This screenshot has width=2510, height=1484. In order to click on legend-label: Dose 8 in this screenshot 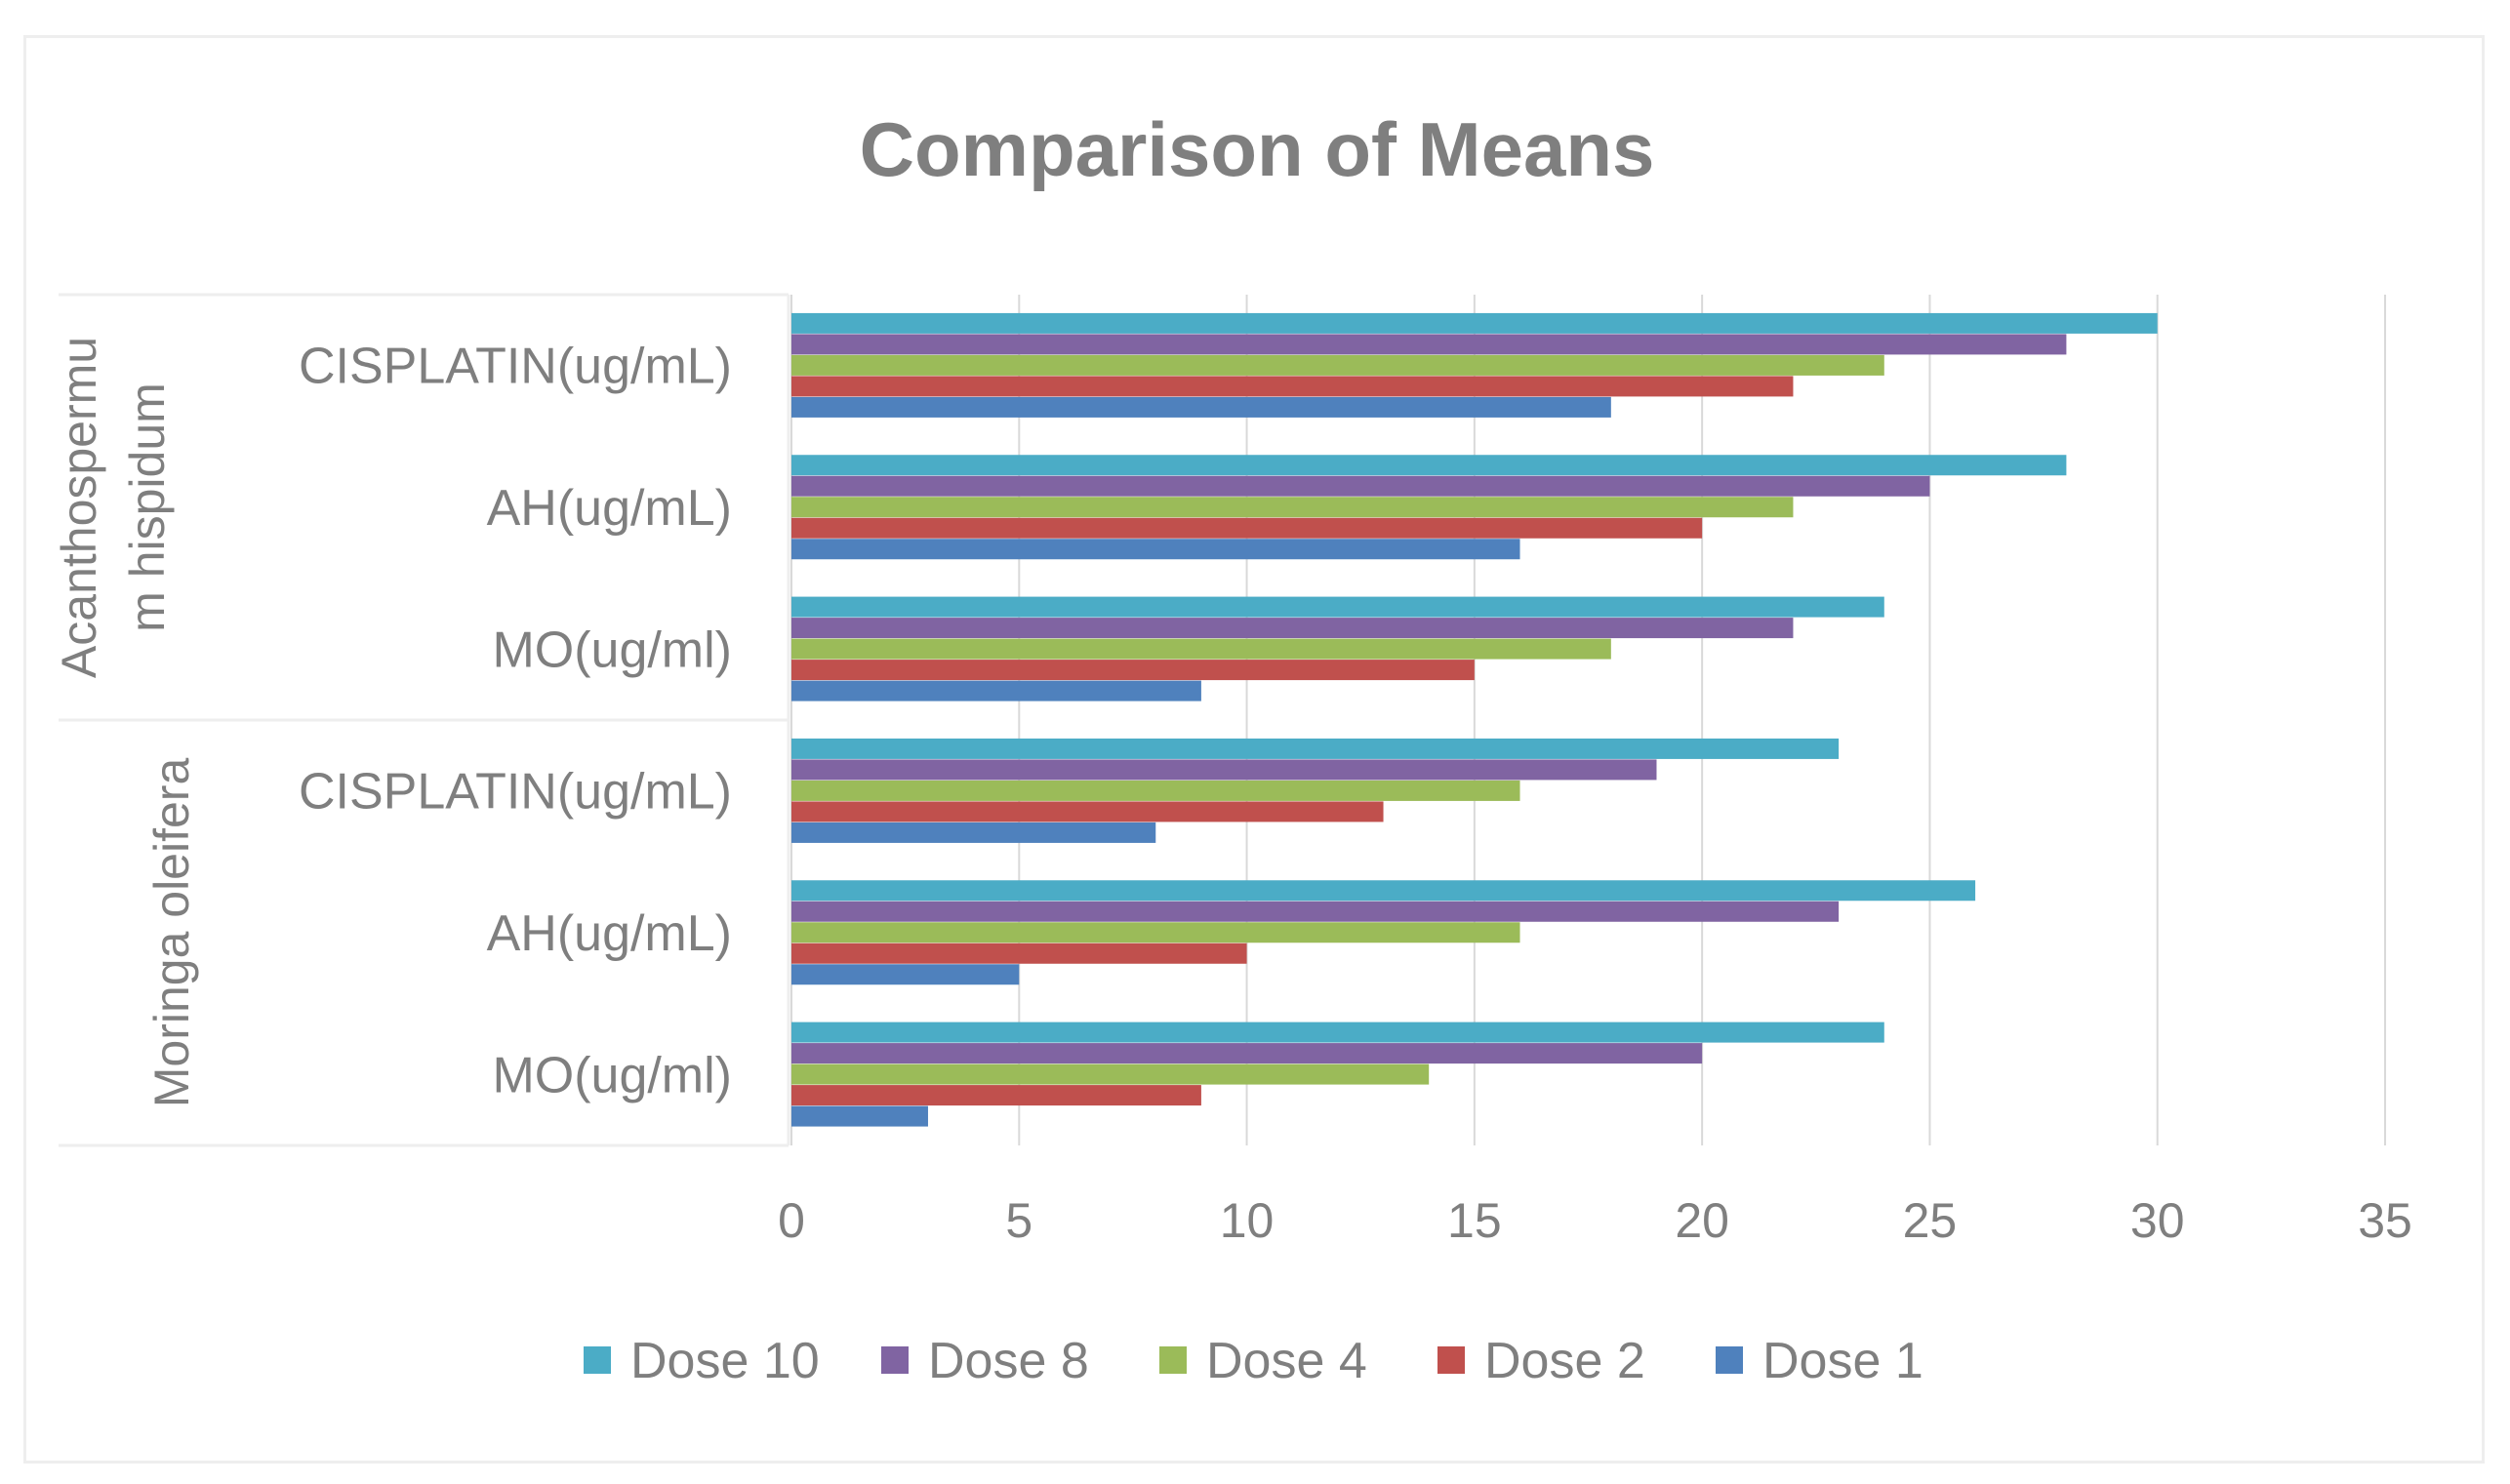, I will do `click(1008, 1361)`.